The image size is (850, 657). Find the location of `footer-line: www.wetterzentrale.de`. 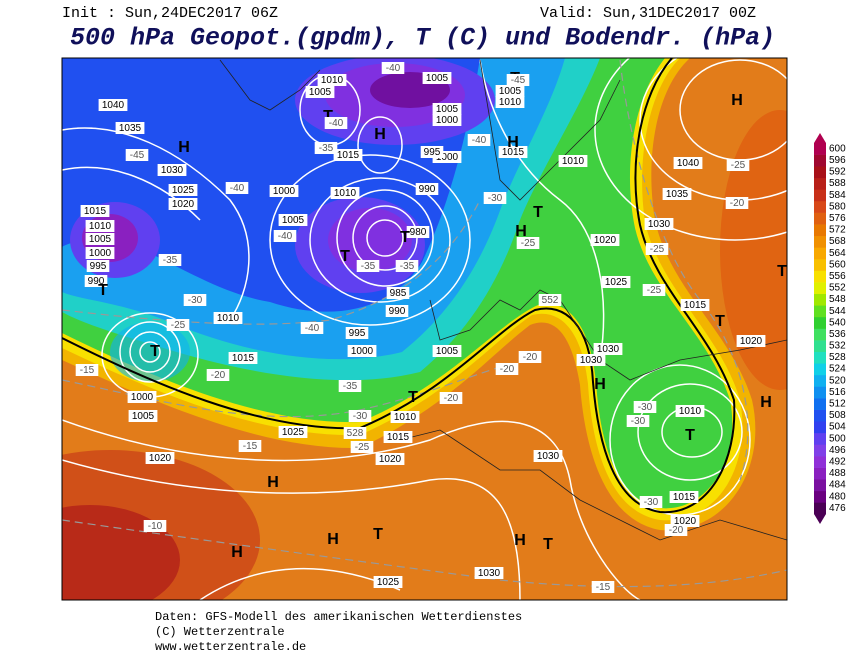

footer-line: www.wetterzentrale.de is located at coordinates (230, 647).